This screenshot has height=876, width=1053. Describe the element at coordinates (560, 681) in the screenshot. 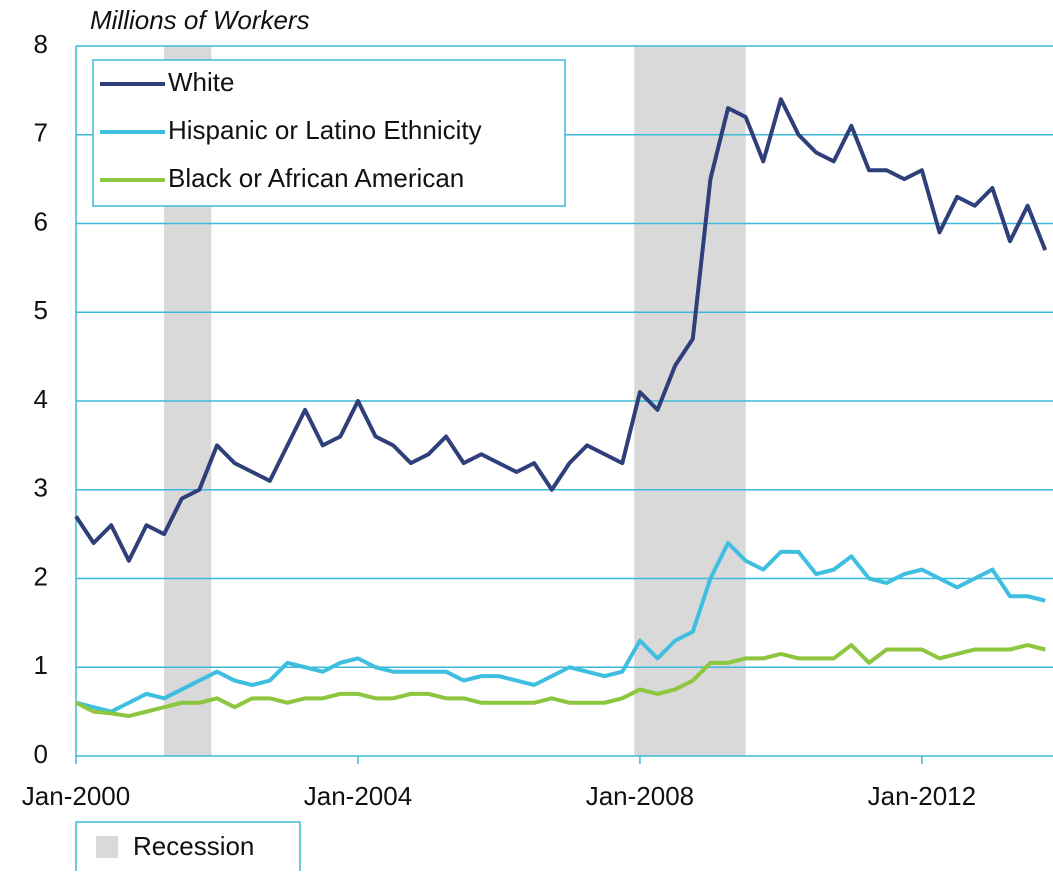

I see `series-line` at that location.